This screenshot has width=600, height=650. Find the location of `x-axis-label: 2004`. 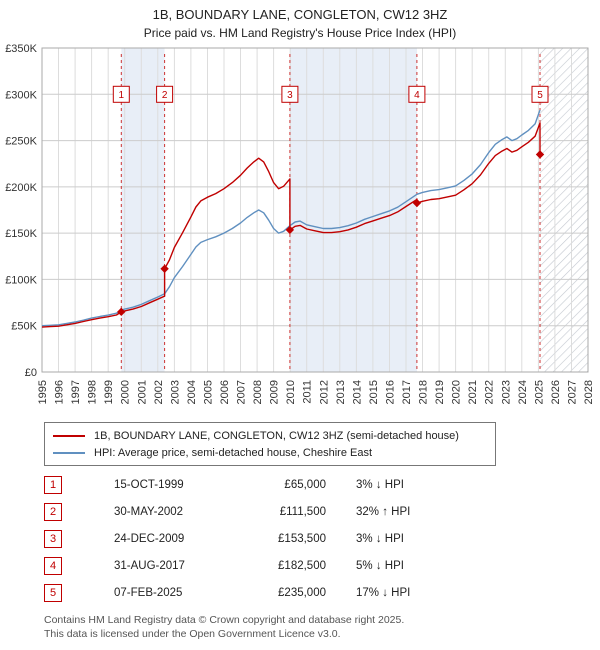

x-axis-label: 2004 is located at coordinates (192, 392).